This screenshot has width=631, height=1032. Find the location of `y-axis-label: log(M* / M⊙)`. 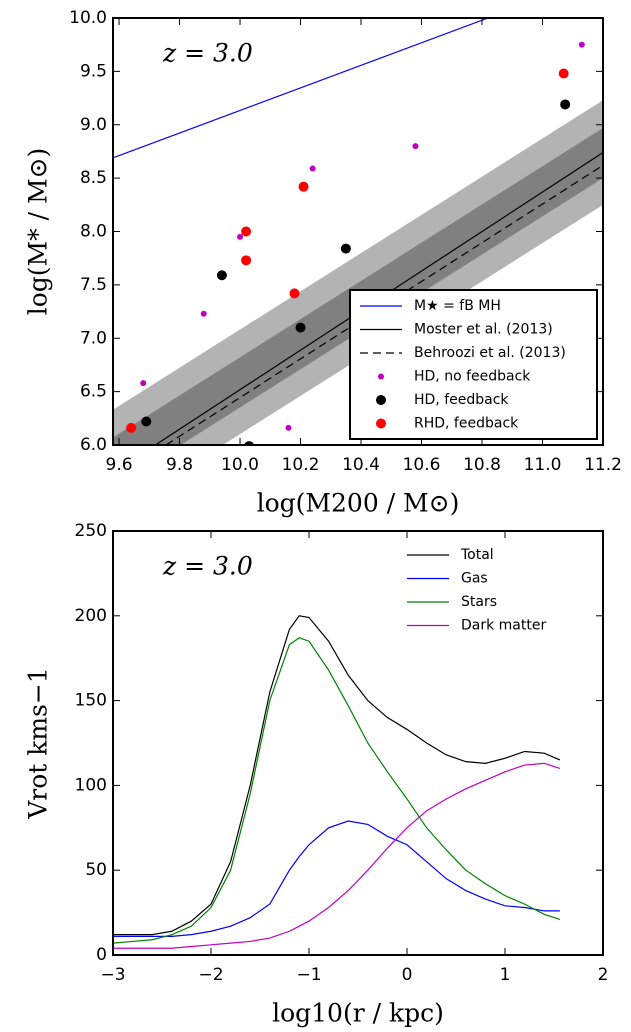

y-axis-label: log(M* / M⊙) is located at coordinates (38, 232).